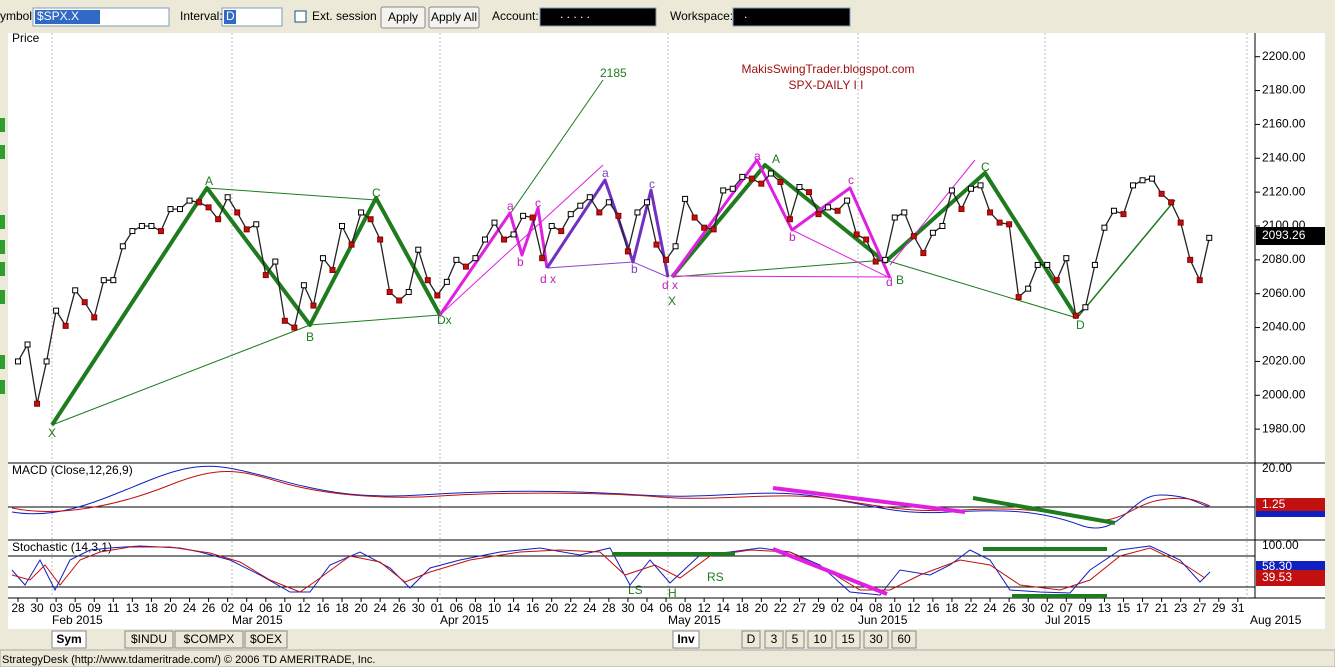 This screenshot has height=672, width=1335. I want to click on x-tick-label: 12, so click(304, 608).